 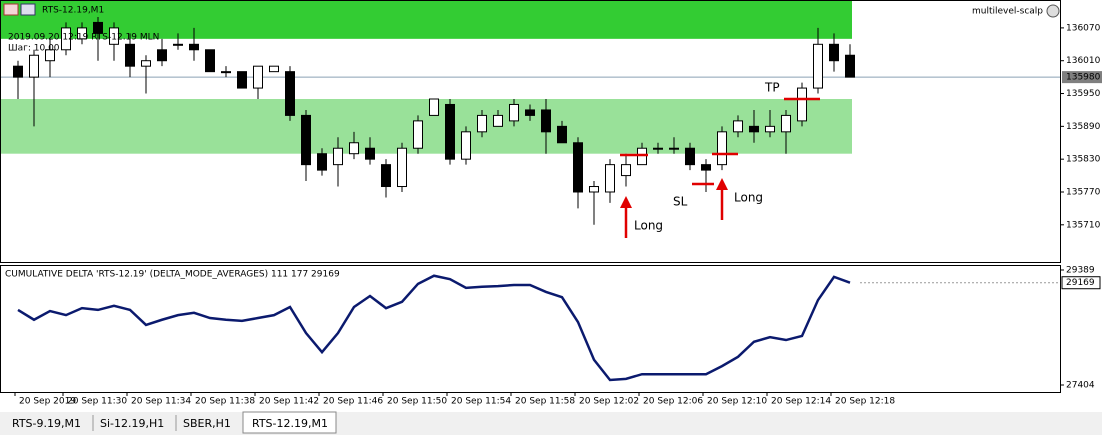 I want to click on y-tick-label: 27404, so click(x=1080, y=385).